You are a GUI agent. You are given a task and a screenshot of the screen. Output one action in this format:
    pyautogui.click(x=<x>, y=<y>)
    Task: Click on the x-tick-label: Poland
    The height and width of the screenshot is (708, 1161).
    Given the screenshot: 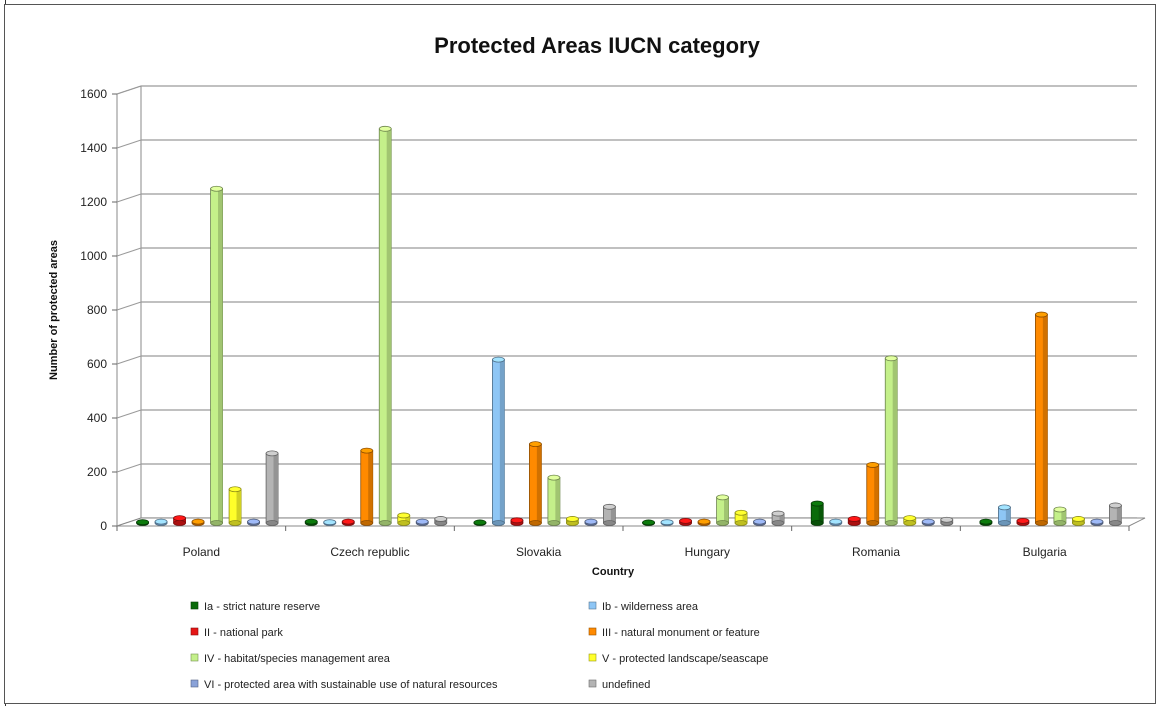 What is the action you would take?
    pyautogui.click(x=201, y=552)
    